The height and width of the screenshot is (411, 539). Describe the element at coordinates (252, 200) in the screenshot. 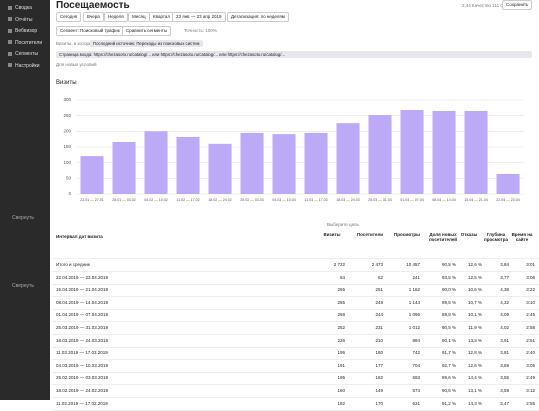

I see `x-tick-label: 25.02 — 03.03` at that location.